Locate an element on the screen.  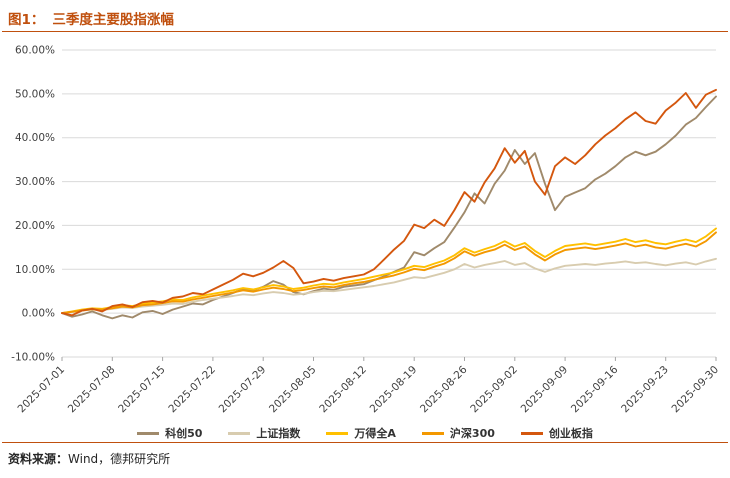
x-axis-label: 2025-07-15 is located at coordinates (142, 390).